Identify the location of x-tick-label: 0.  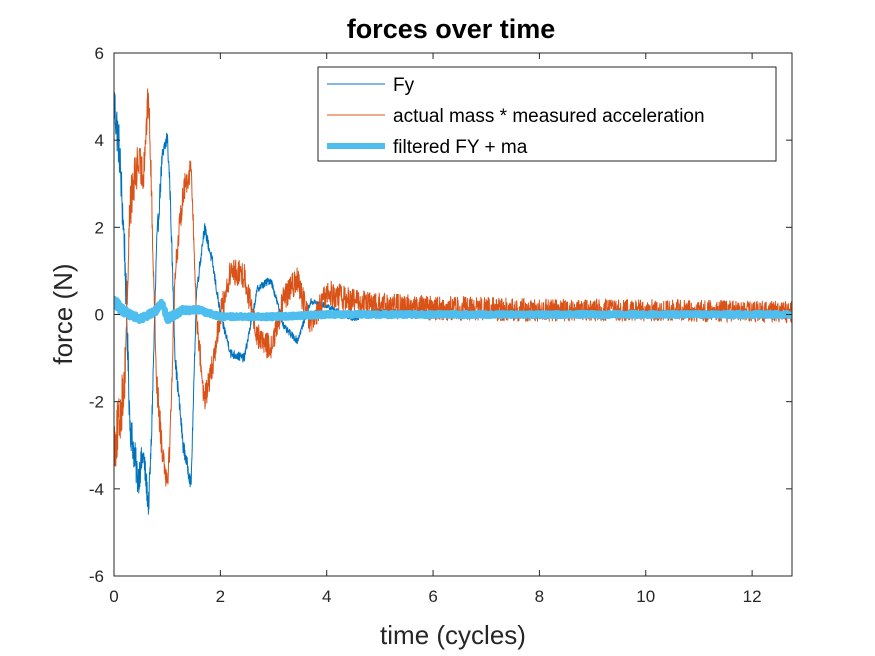
(113, 596).